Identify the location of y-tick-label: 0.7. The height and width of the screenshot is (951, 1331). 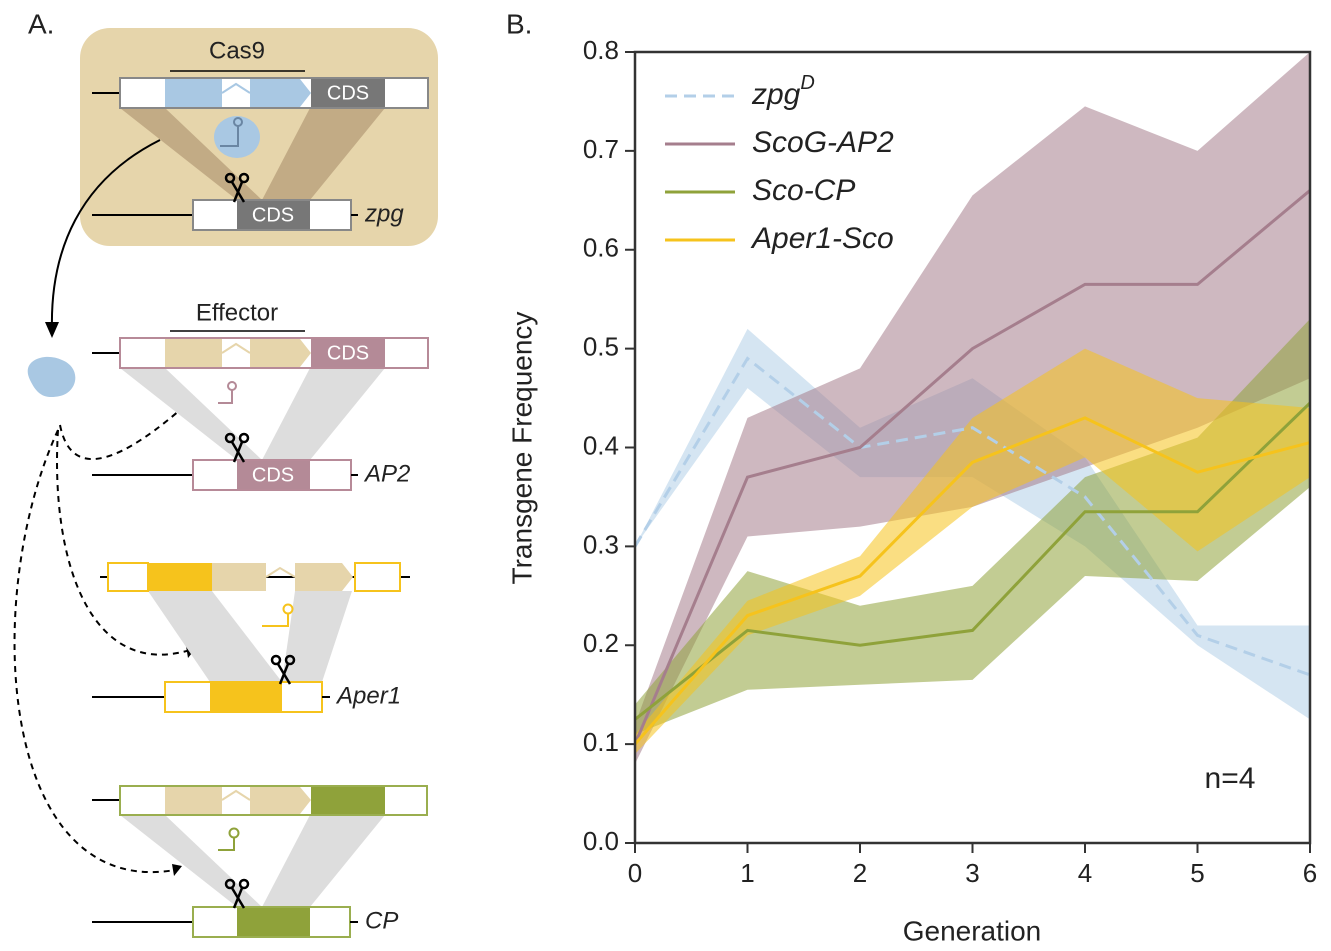
(601, 149).